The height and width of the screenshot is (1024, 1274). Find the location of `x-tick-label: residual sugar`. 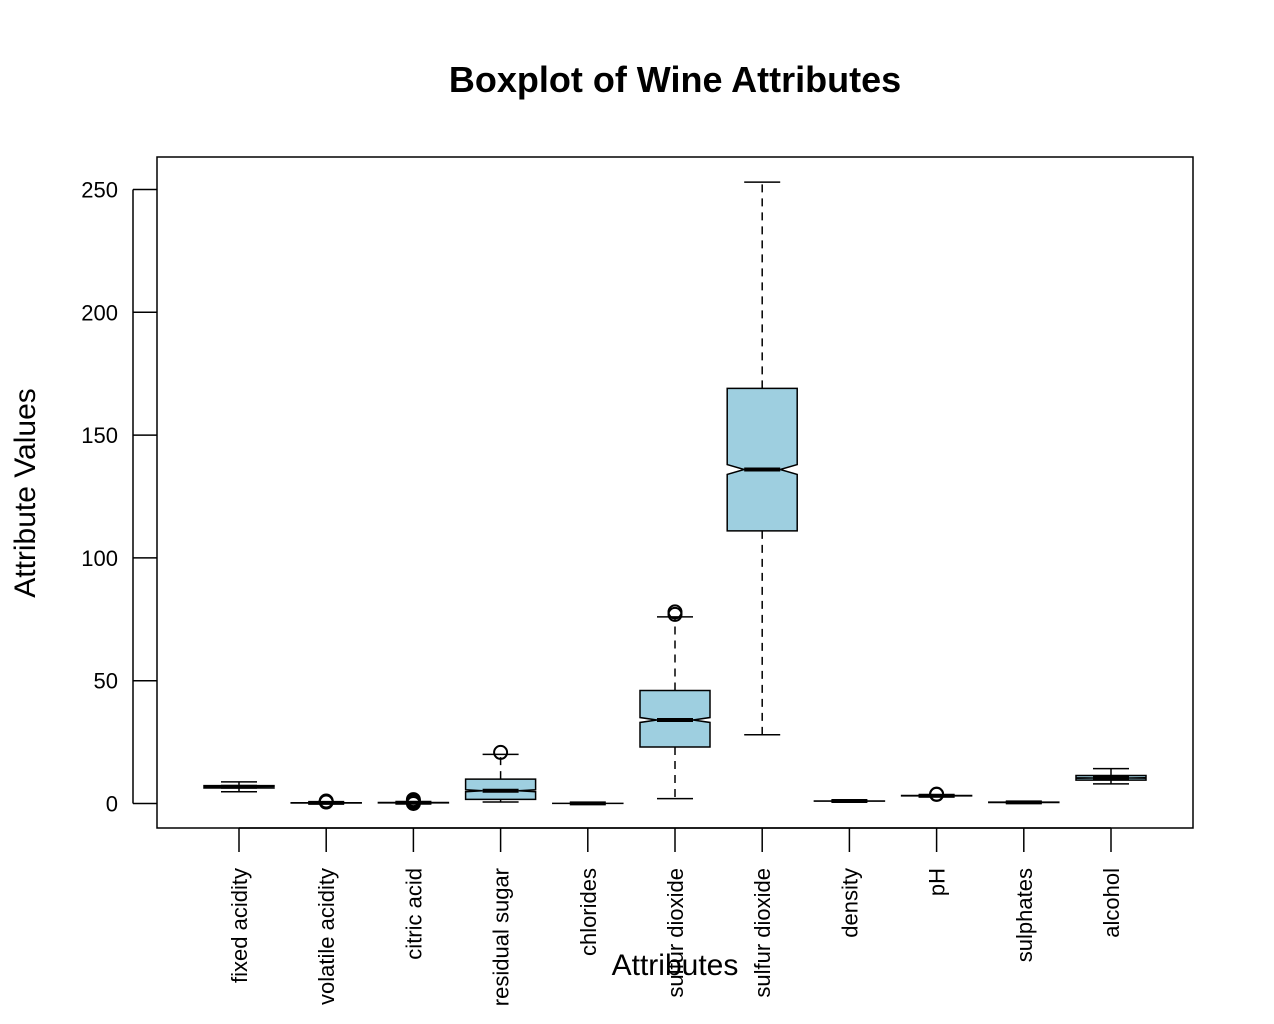

x-tick-label: residual sugar is located at coordinates (501, 937).